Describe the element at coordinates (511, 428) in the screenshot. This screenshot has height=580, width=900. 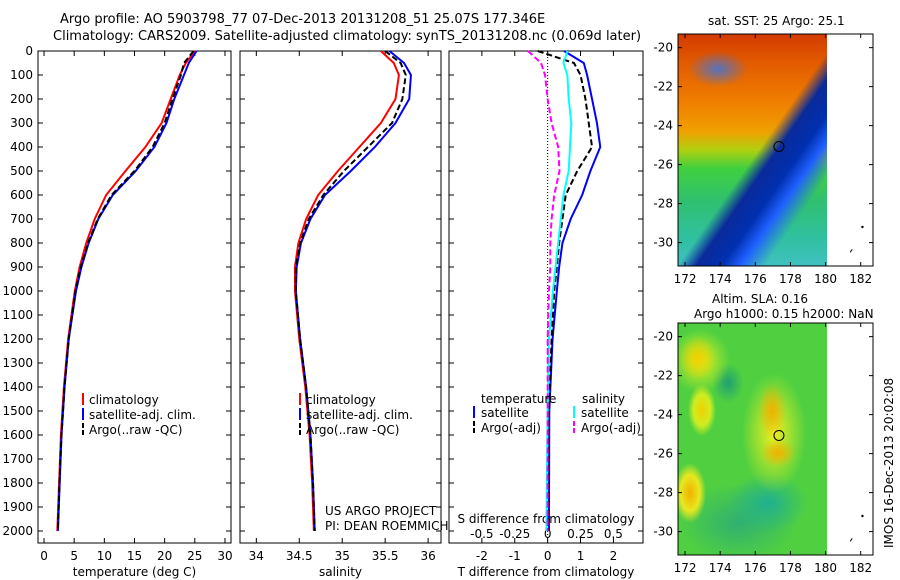
I see `legend-label: Argo(-adj)` at that location.